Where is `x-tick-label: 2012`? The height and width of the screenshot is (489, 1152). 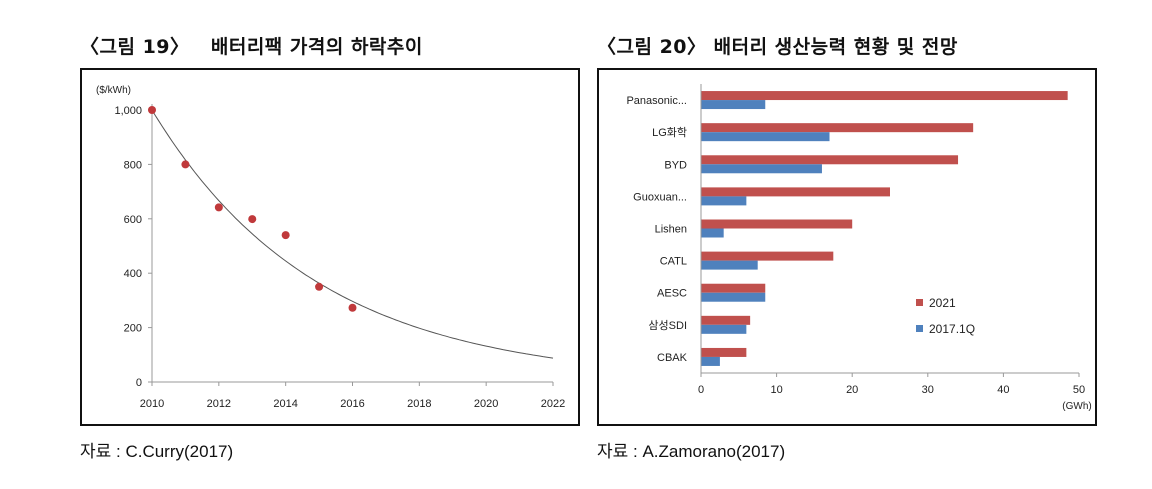 x-tick-label: 2012 is located at coordinates (219, 404).